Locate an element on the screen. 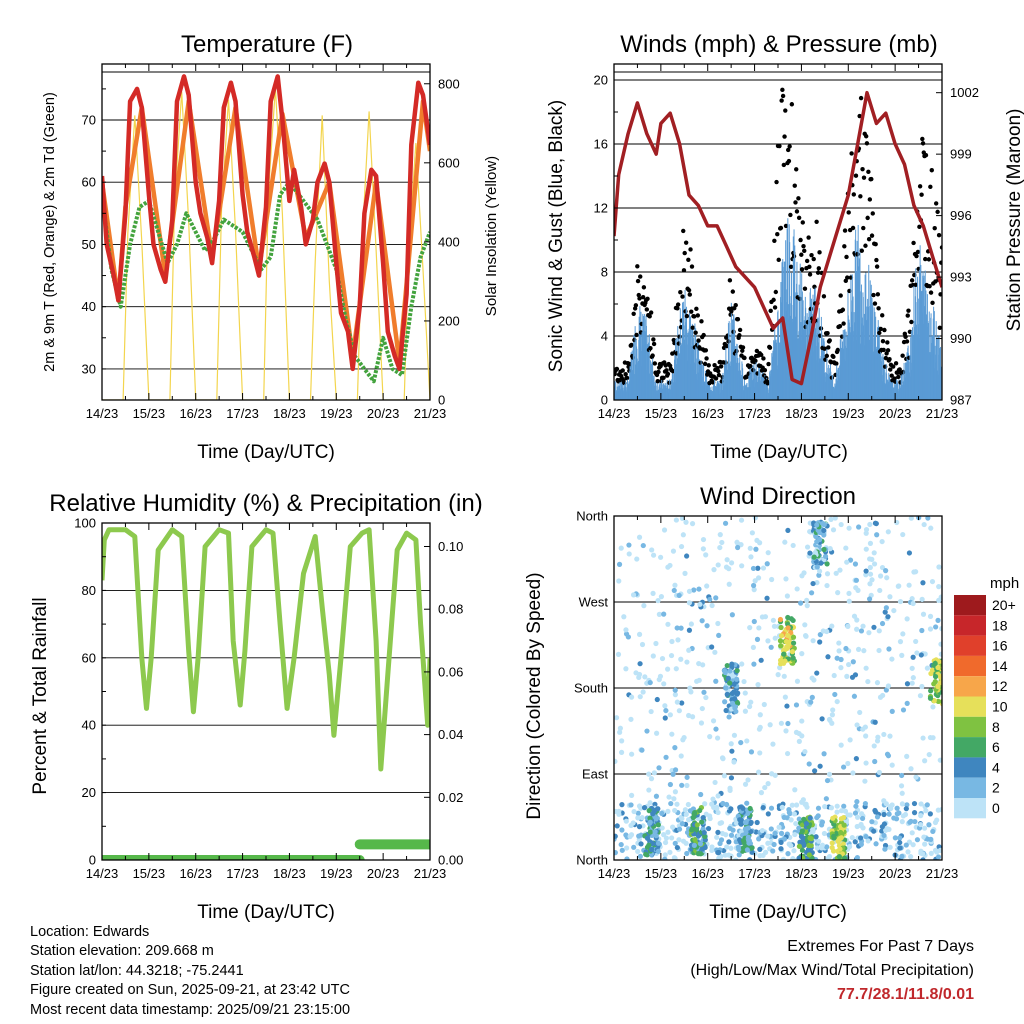 The height and width of the screenshot is (1024, 1024). x-tick-label: 19/23 is located at coordinates (848, 873).